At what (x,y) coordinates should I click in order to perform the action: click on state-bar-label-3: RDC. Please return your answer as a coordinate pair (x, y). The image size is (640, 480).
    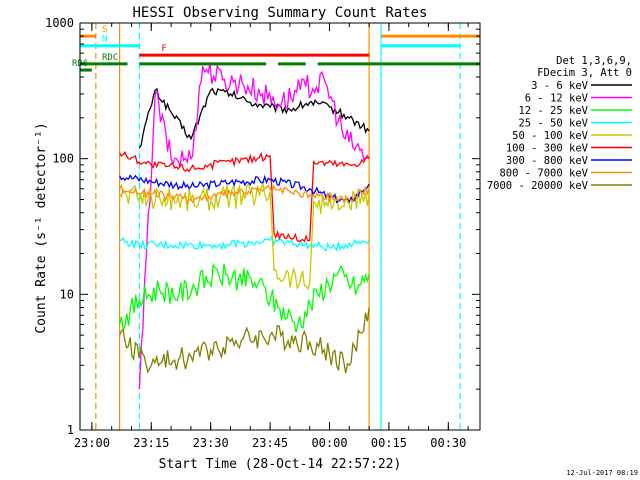
    Looking at the image, I should click on (110, 58).